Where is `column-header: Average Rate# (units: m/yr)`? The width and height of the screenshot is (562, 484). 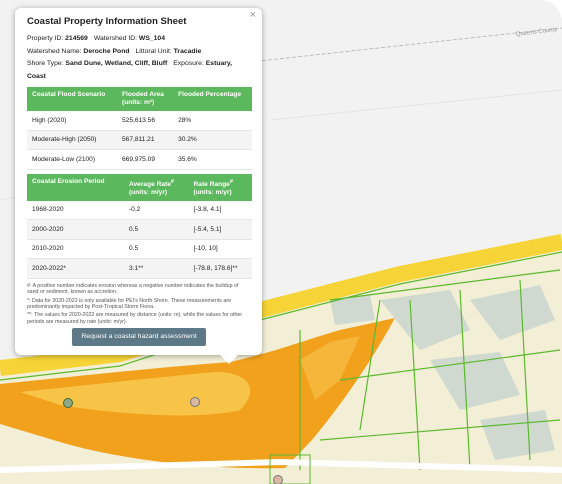
column-header: Average Rate# (units: m/yr) is located at coordinates (156, 187).